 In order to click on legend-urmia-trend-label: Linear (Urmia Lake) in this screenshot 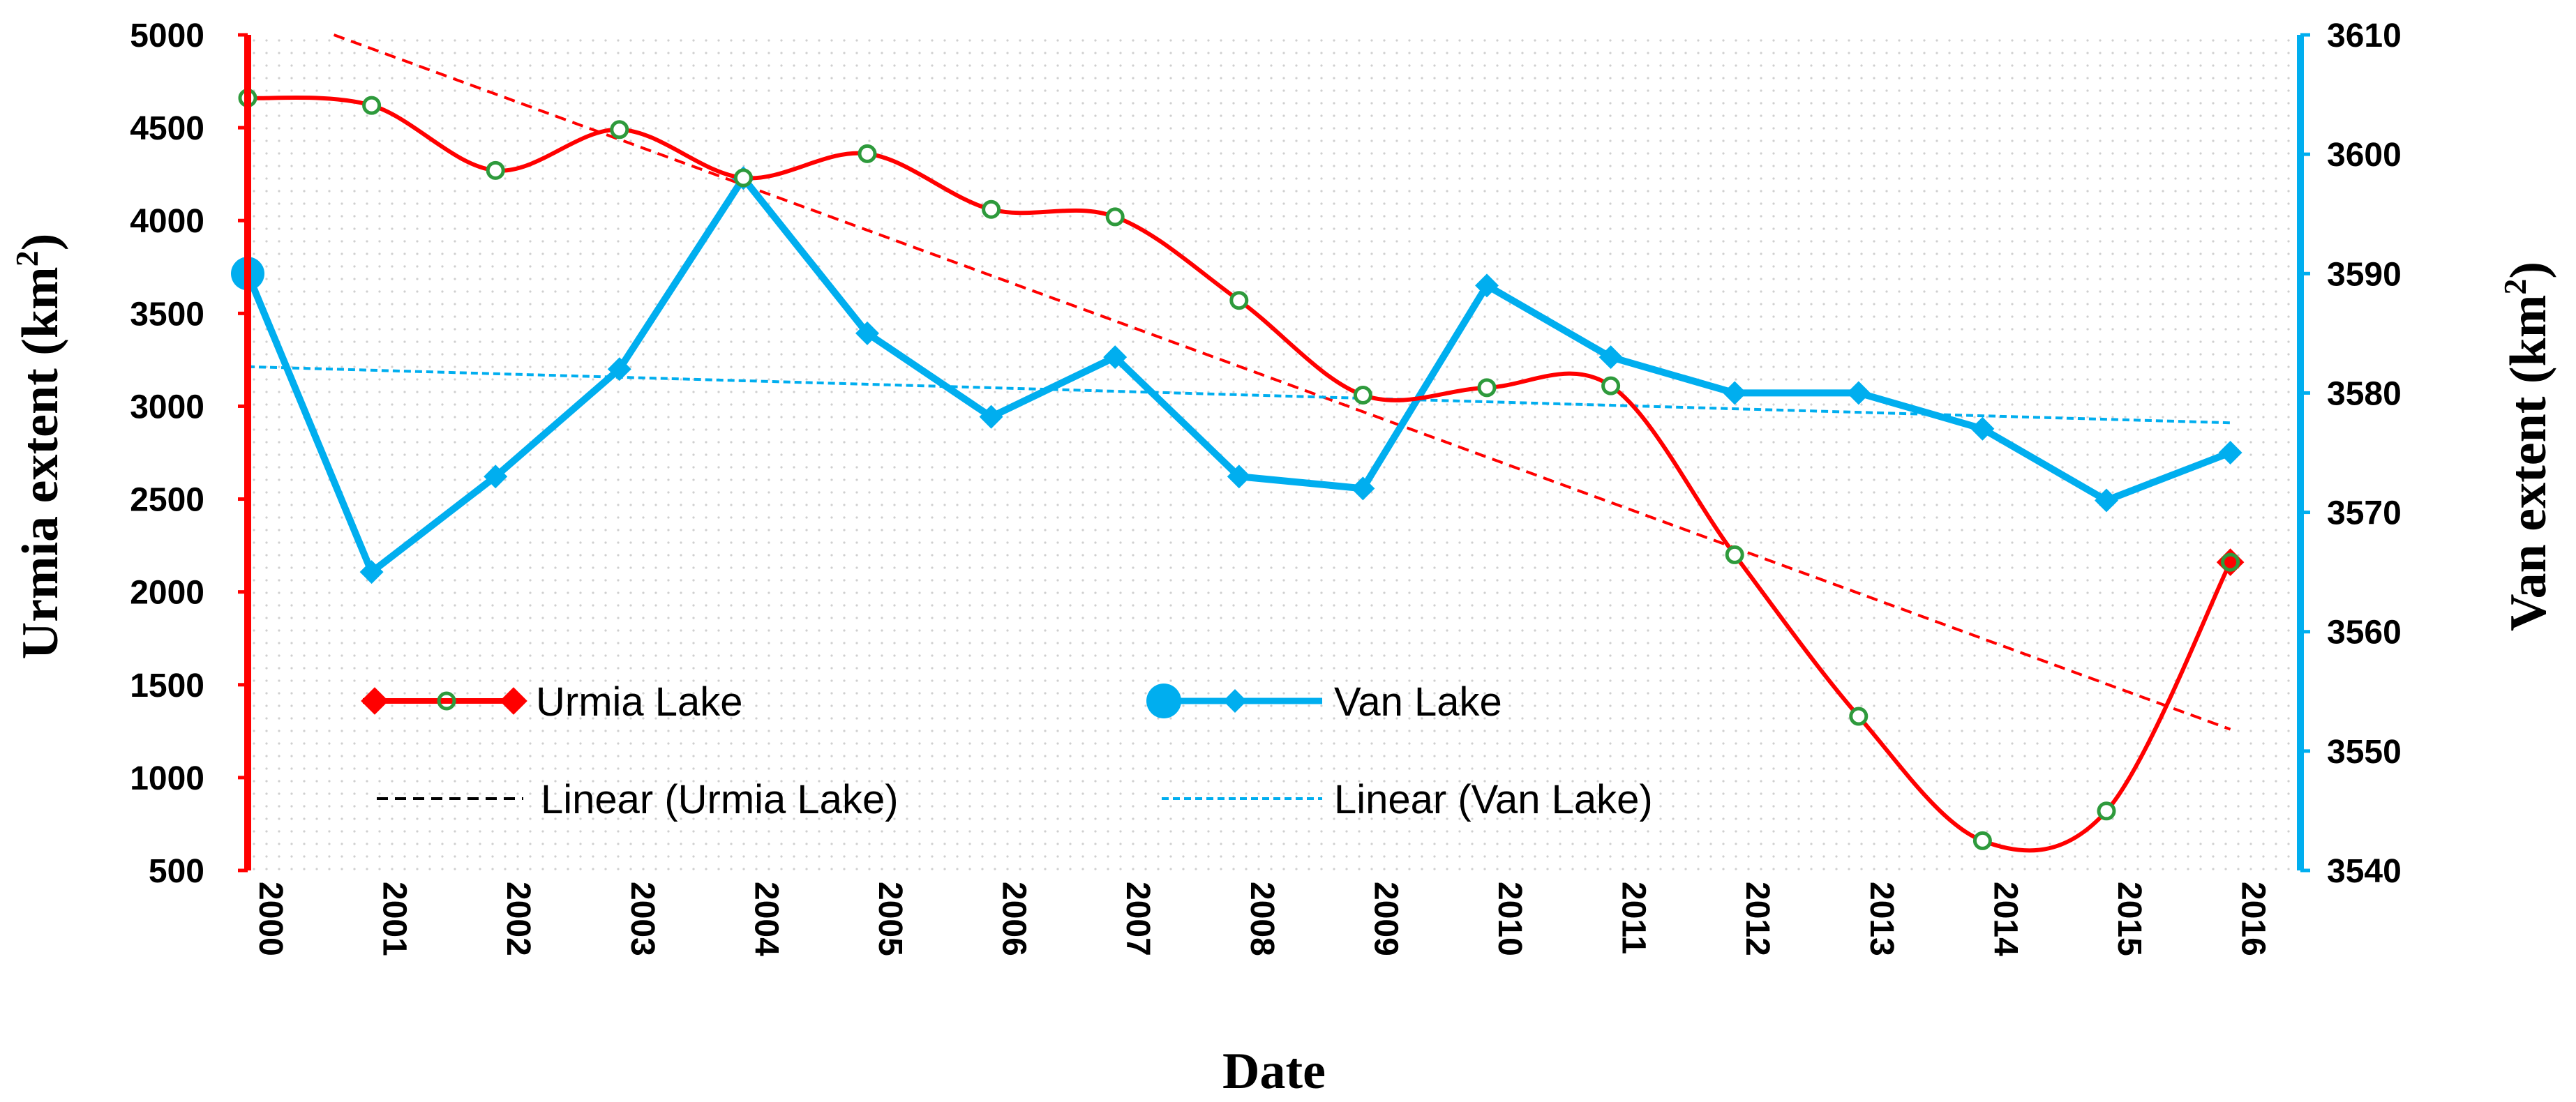, I will do `click(720, 799)`.